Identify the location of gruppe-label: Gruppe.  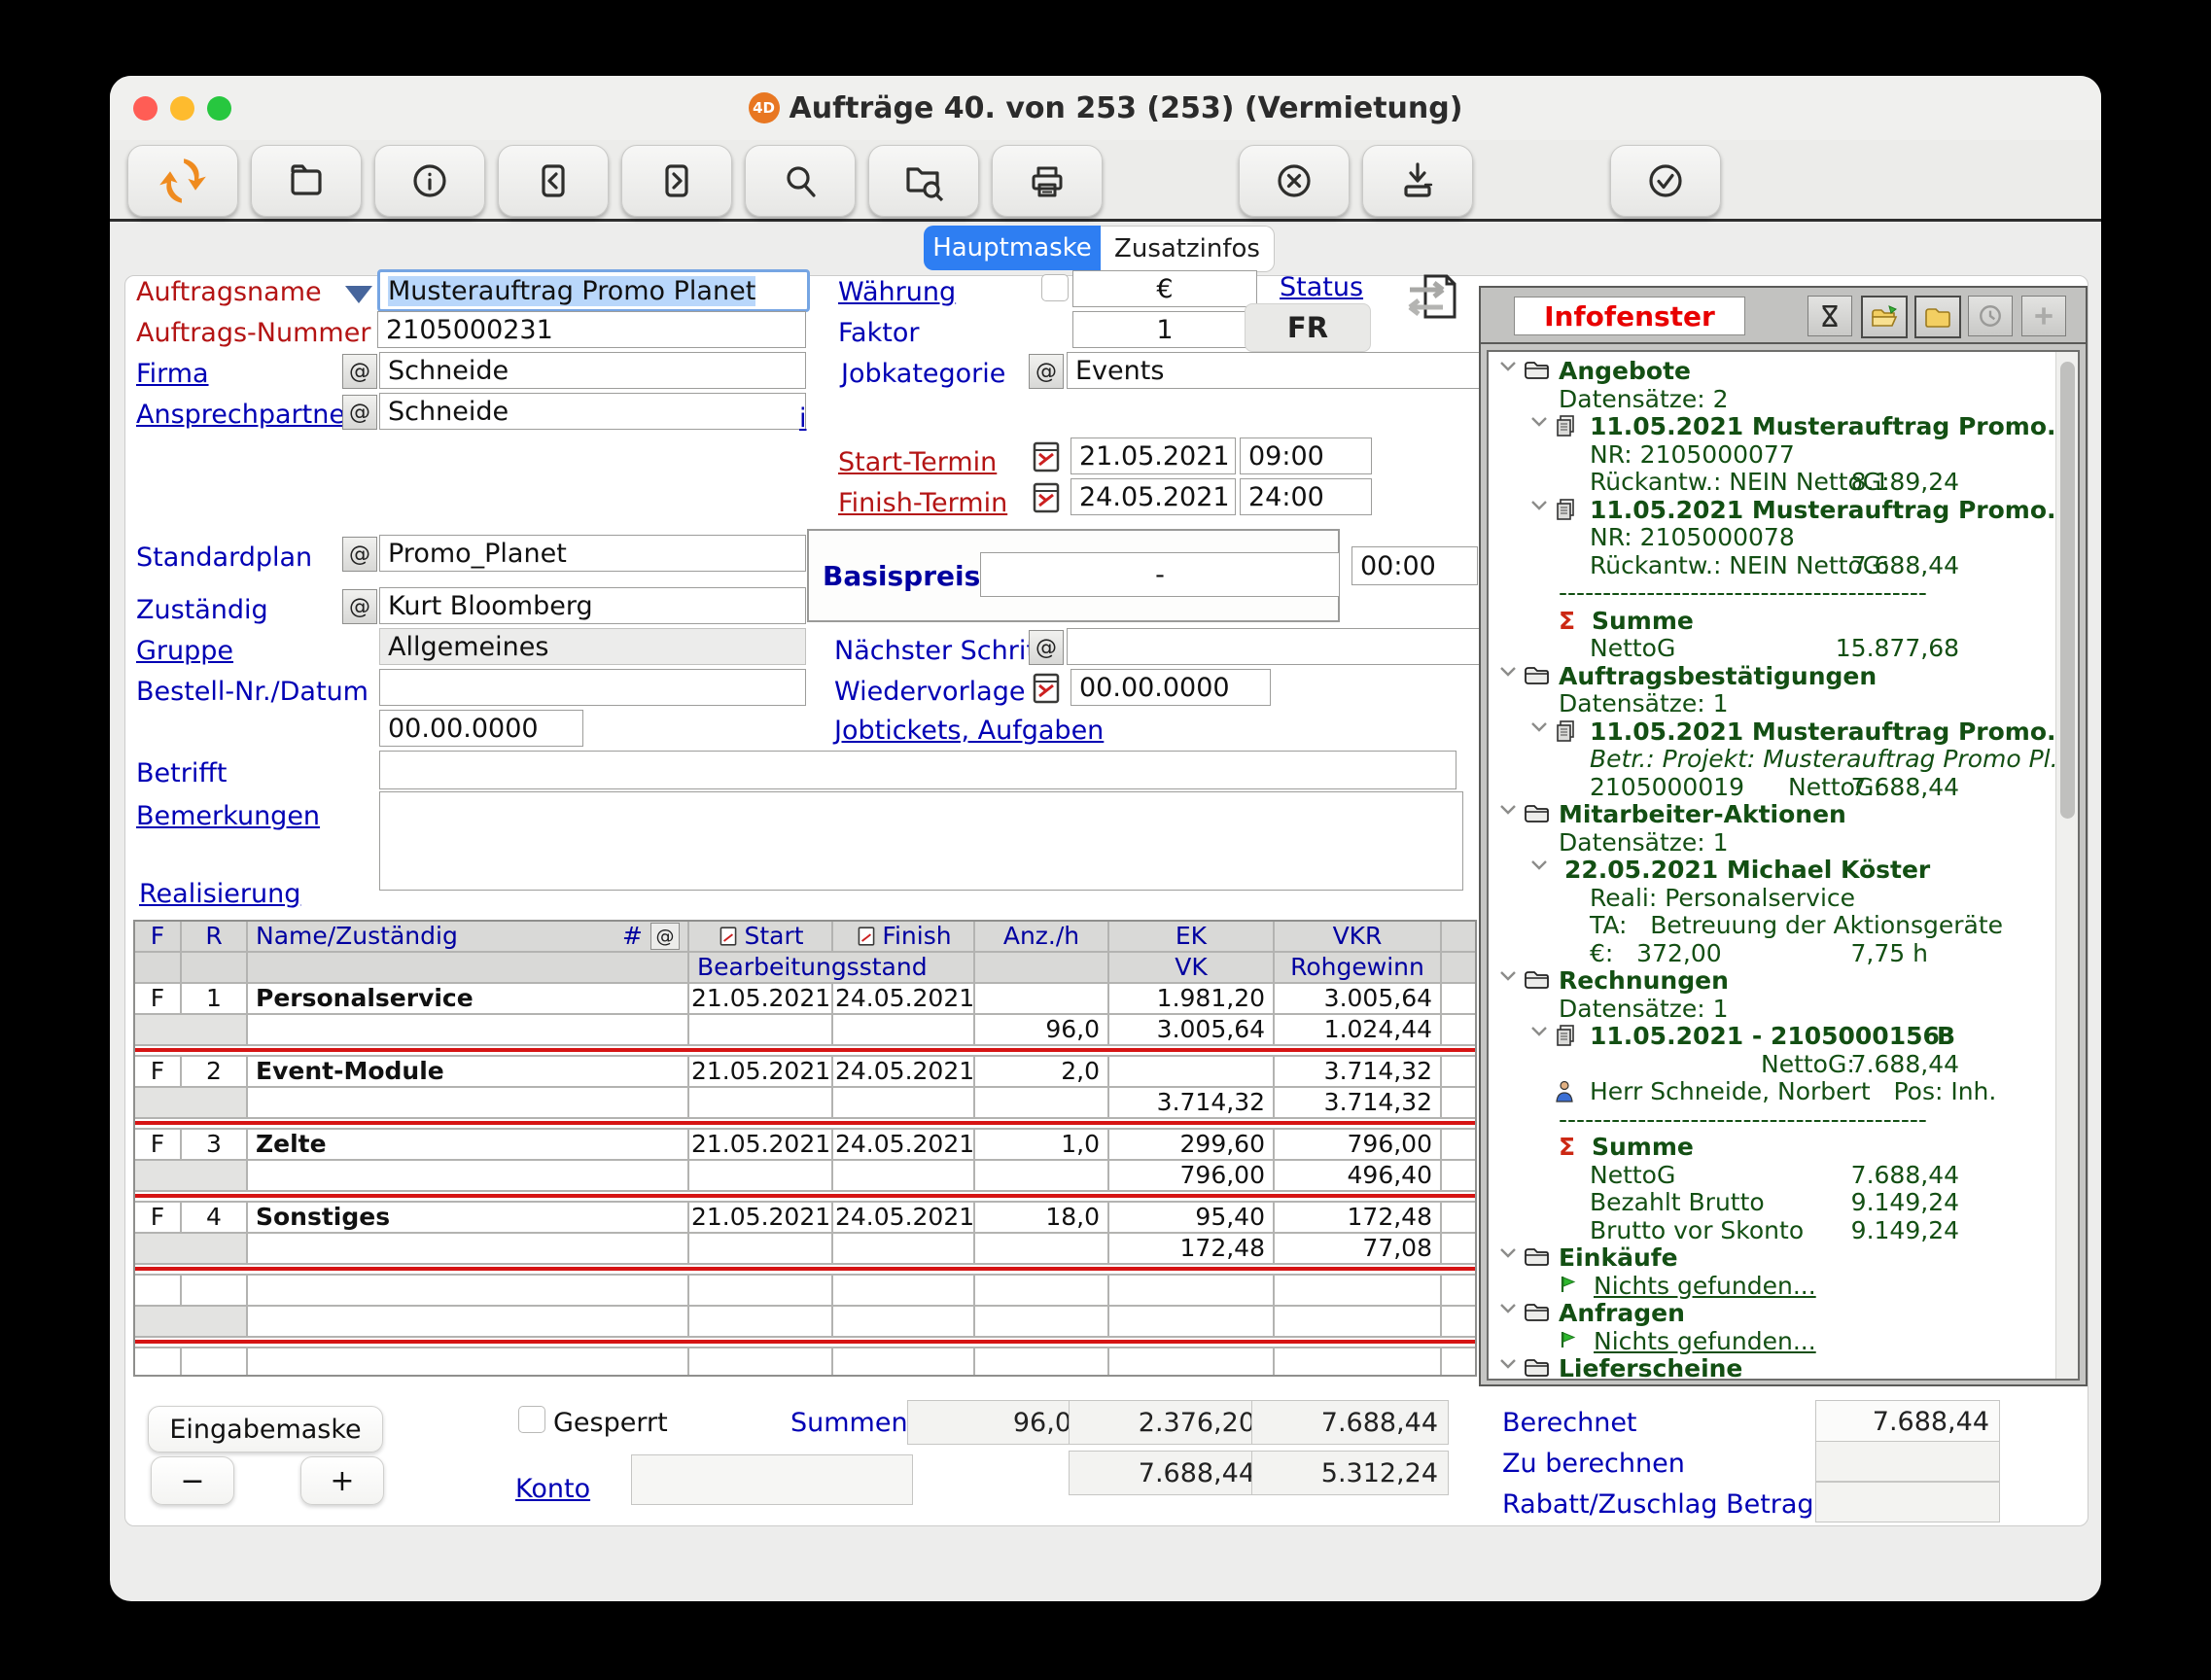
(185, 651).